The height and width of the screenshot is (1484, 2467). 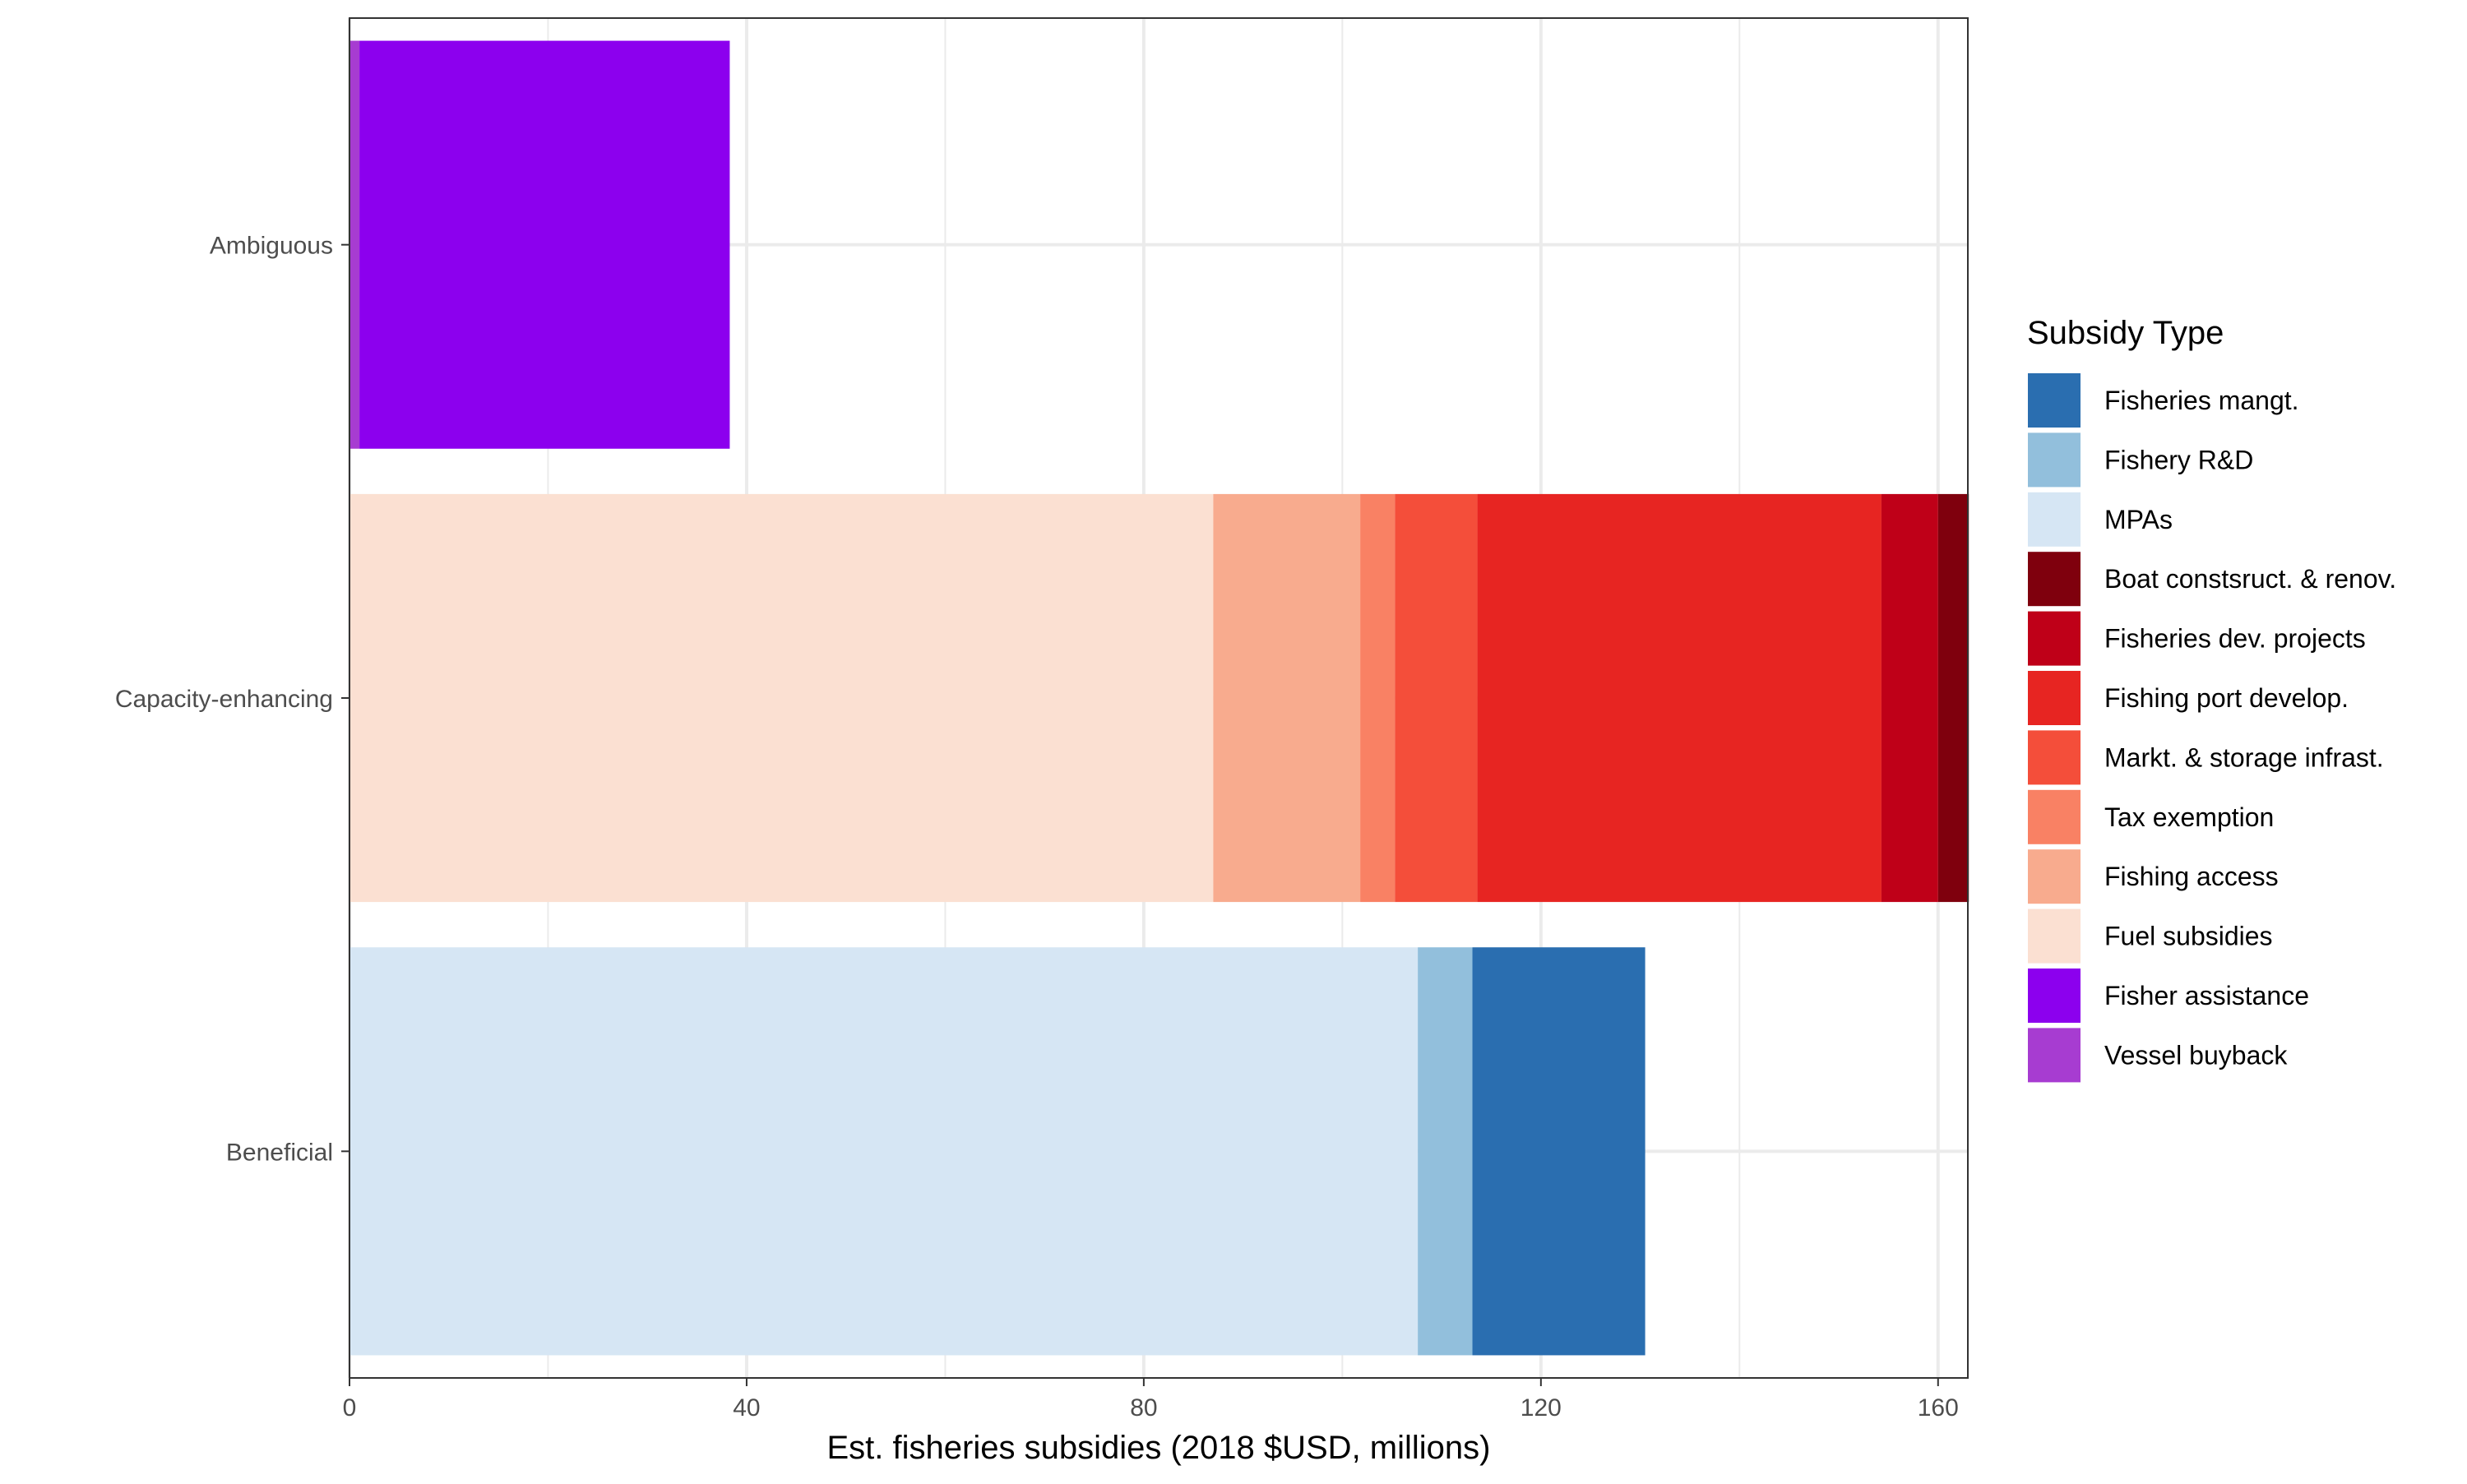 I want to click on legend-label: Fishery R&D, so click(x=2179, y=460).